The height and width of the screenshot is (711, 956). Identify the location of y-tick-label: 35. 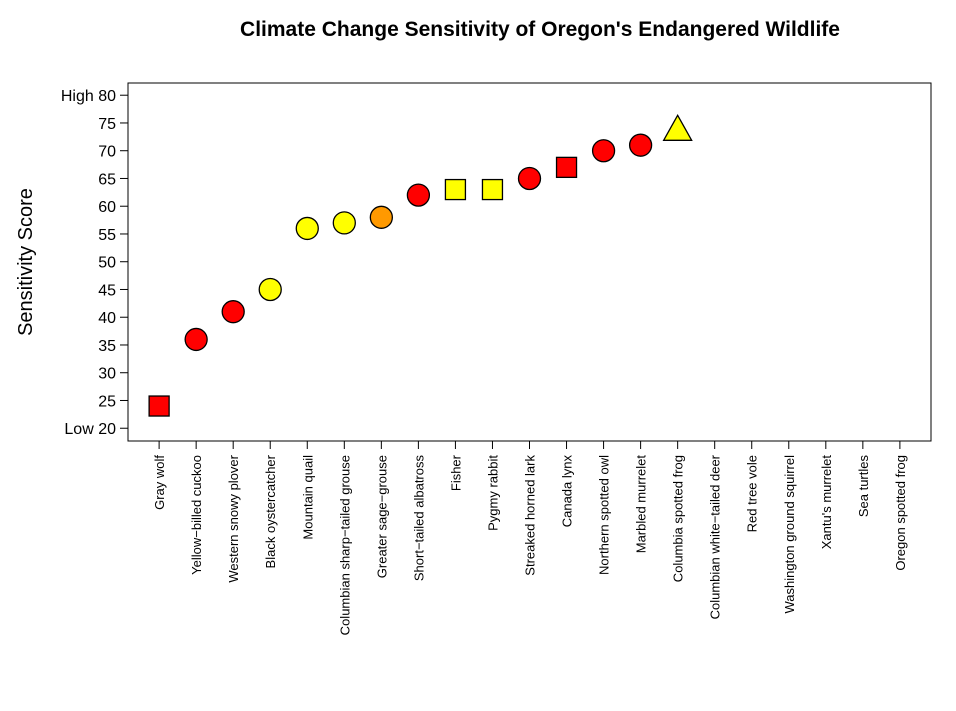
(107, 346).